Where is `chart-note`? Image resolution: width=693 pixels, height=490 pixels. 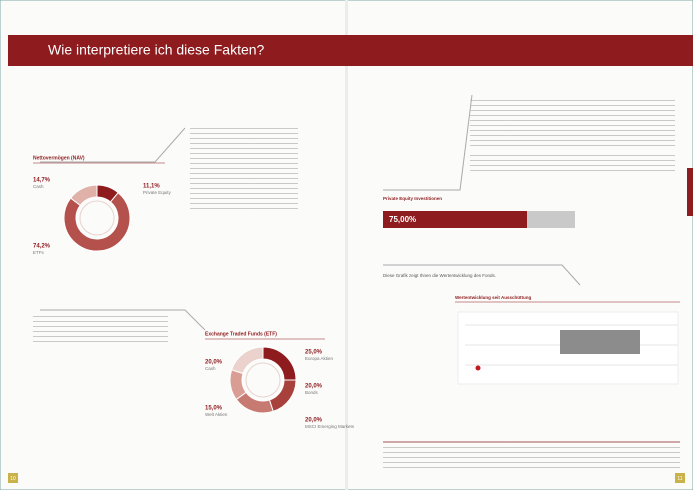 chart-note is located at coordinates (600, 342).